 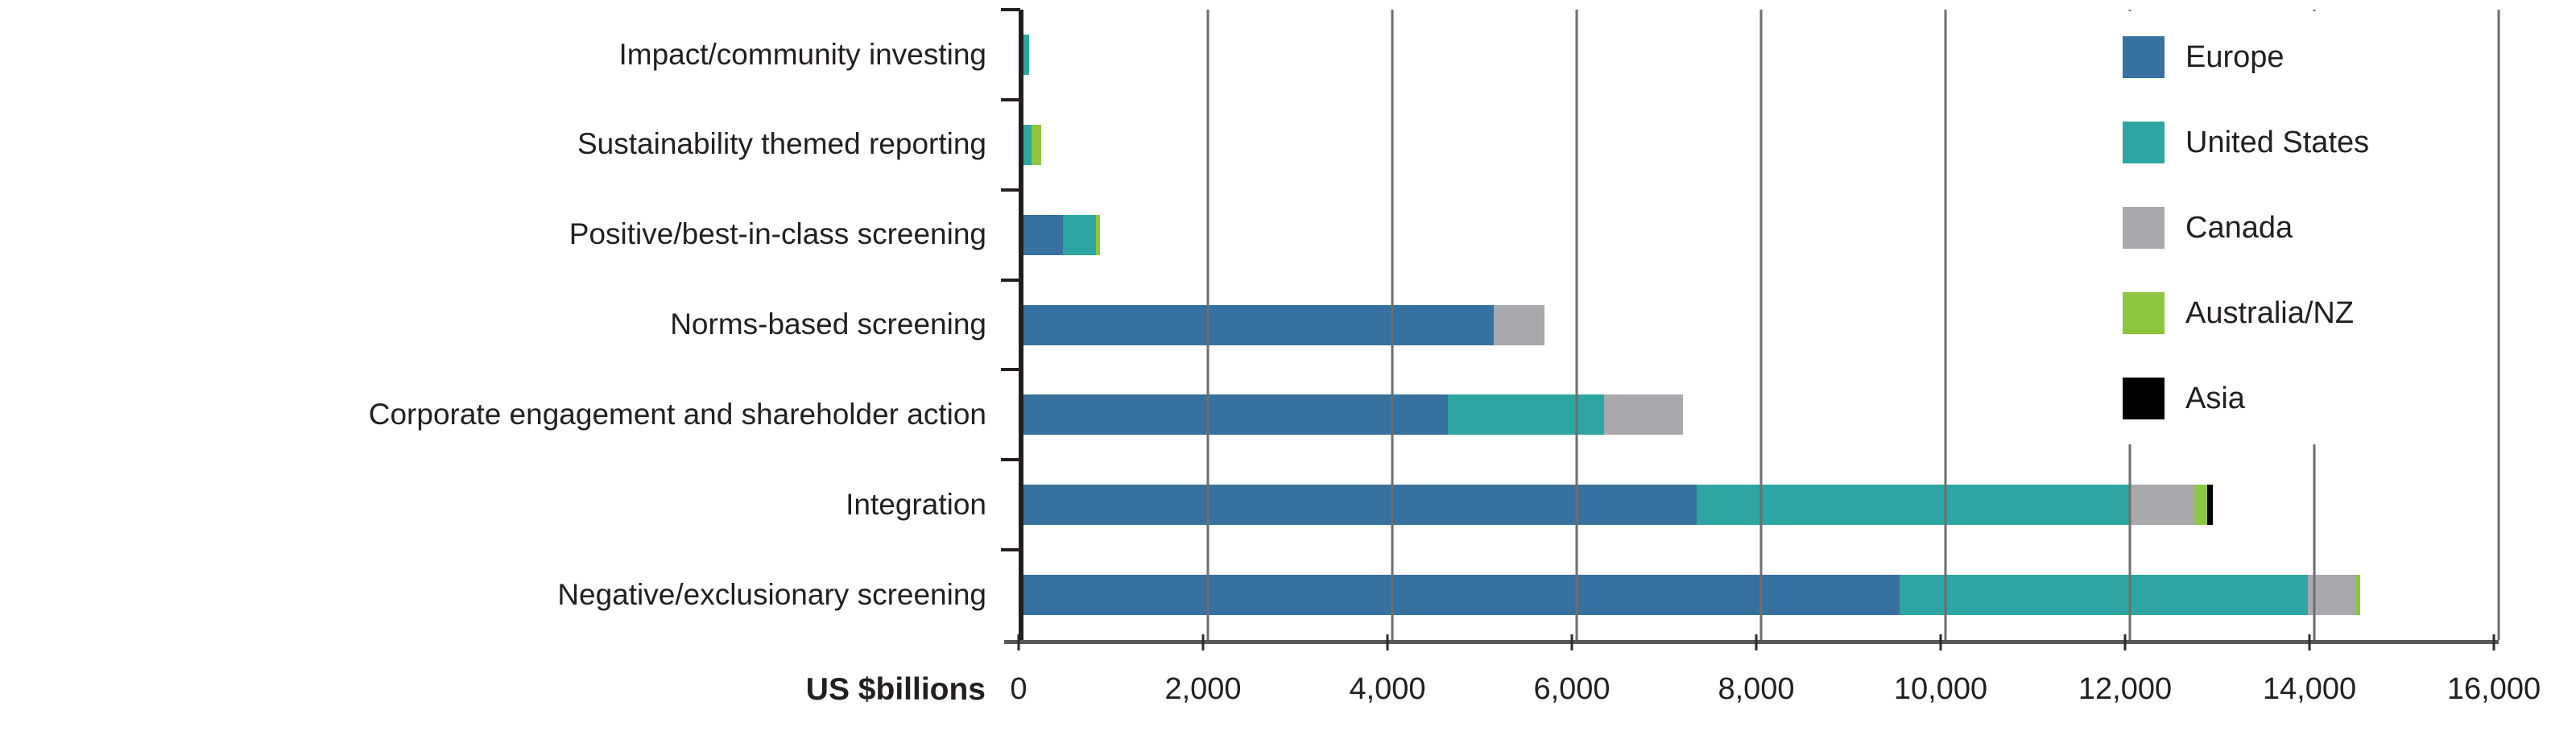 What do you see at coordinates (2210, 505) in the screenshot?
I see `bar-segment-asia` at bounding box center [2210, 505].